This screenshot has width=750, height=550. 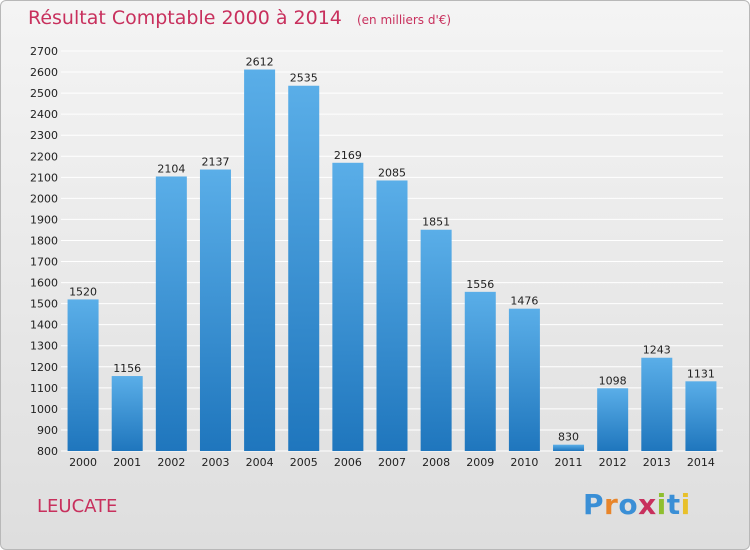 What do you see at coordinates (613, 462) in the screenshot?
I see `x-tick-label: 2012` at bounding box center [613, 462].